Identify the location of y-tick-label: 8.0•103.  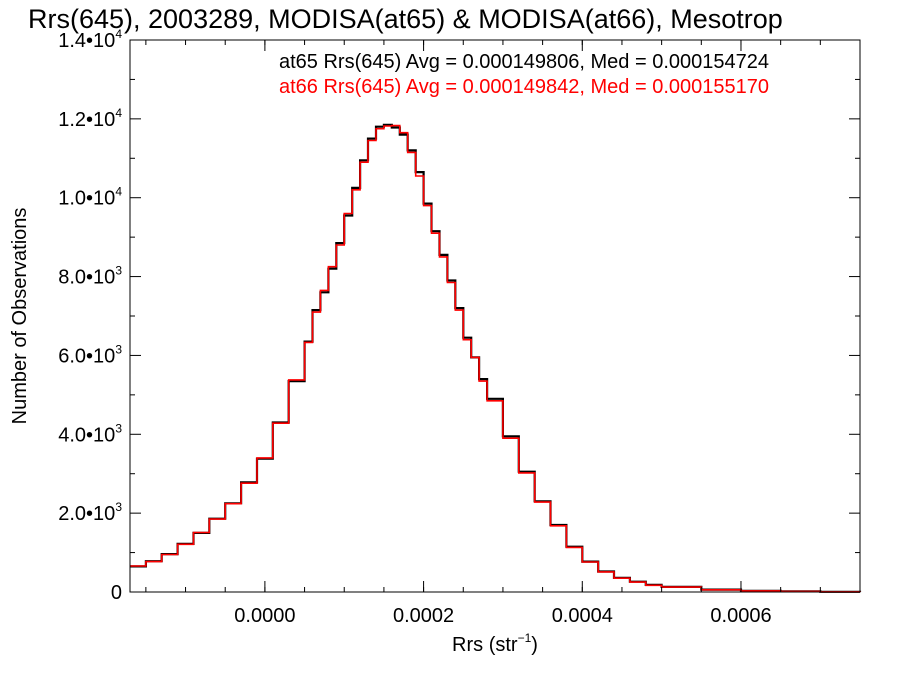
(90, 276).